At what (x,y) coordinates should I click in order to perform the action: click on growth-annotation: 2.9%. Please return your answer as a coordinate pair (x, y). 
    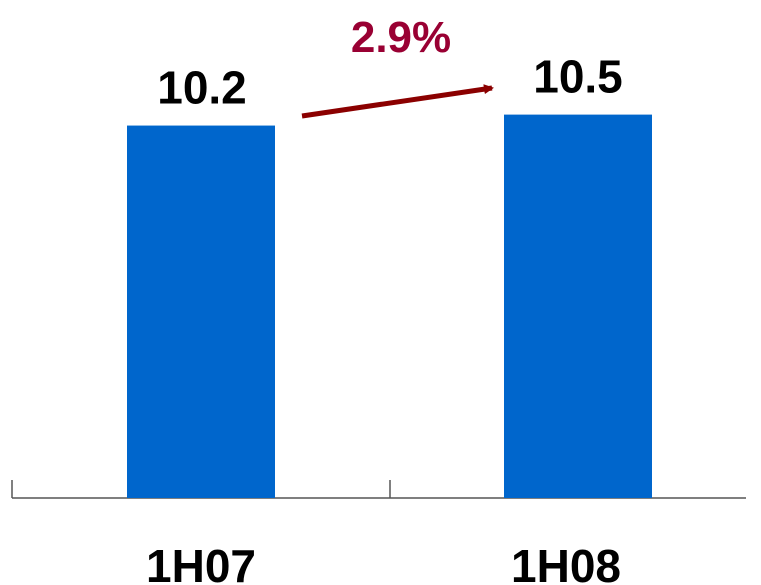
    Looking at the image, I should click on (401, 37).